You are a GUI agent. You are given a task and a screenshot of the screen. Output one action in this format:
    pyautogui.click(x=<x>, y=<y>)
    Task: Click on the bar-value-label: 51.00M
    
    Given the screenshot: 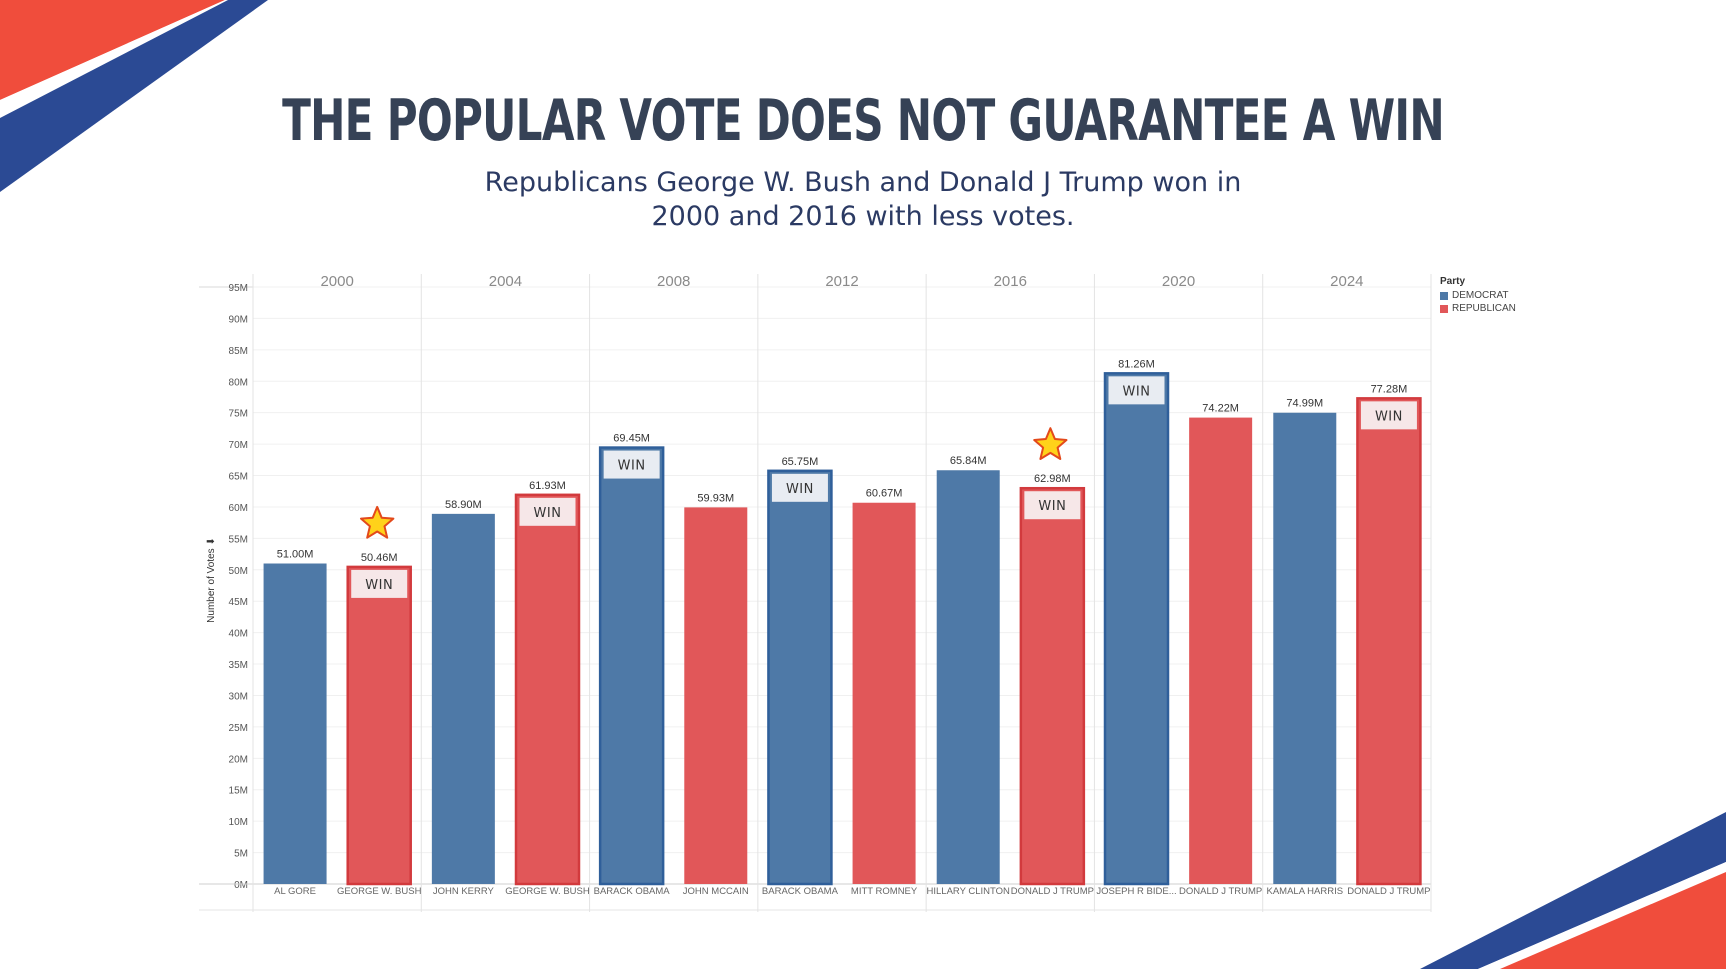 What is the action you would take?
    pyautogui.click(x=295, y=555)
    